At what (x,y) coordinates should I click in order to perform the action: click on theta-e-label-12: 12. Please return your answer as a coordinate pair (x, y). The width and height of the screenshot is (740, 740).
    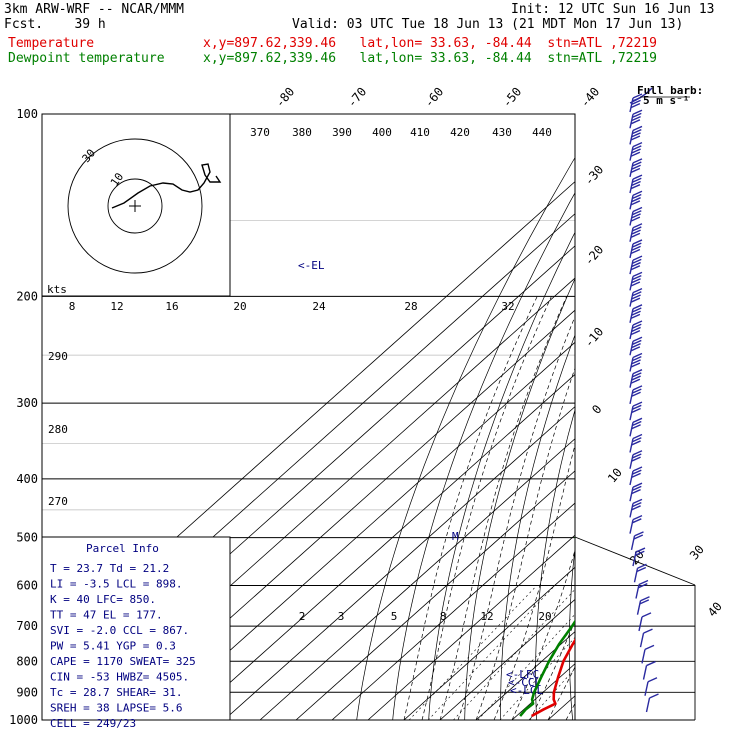
    Looking at the image, I should click on (116, 306).